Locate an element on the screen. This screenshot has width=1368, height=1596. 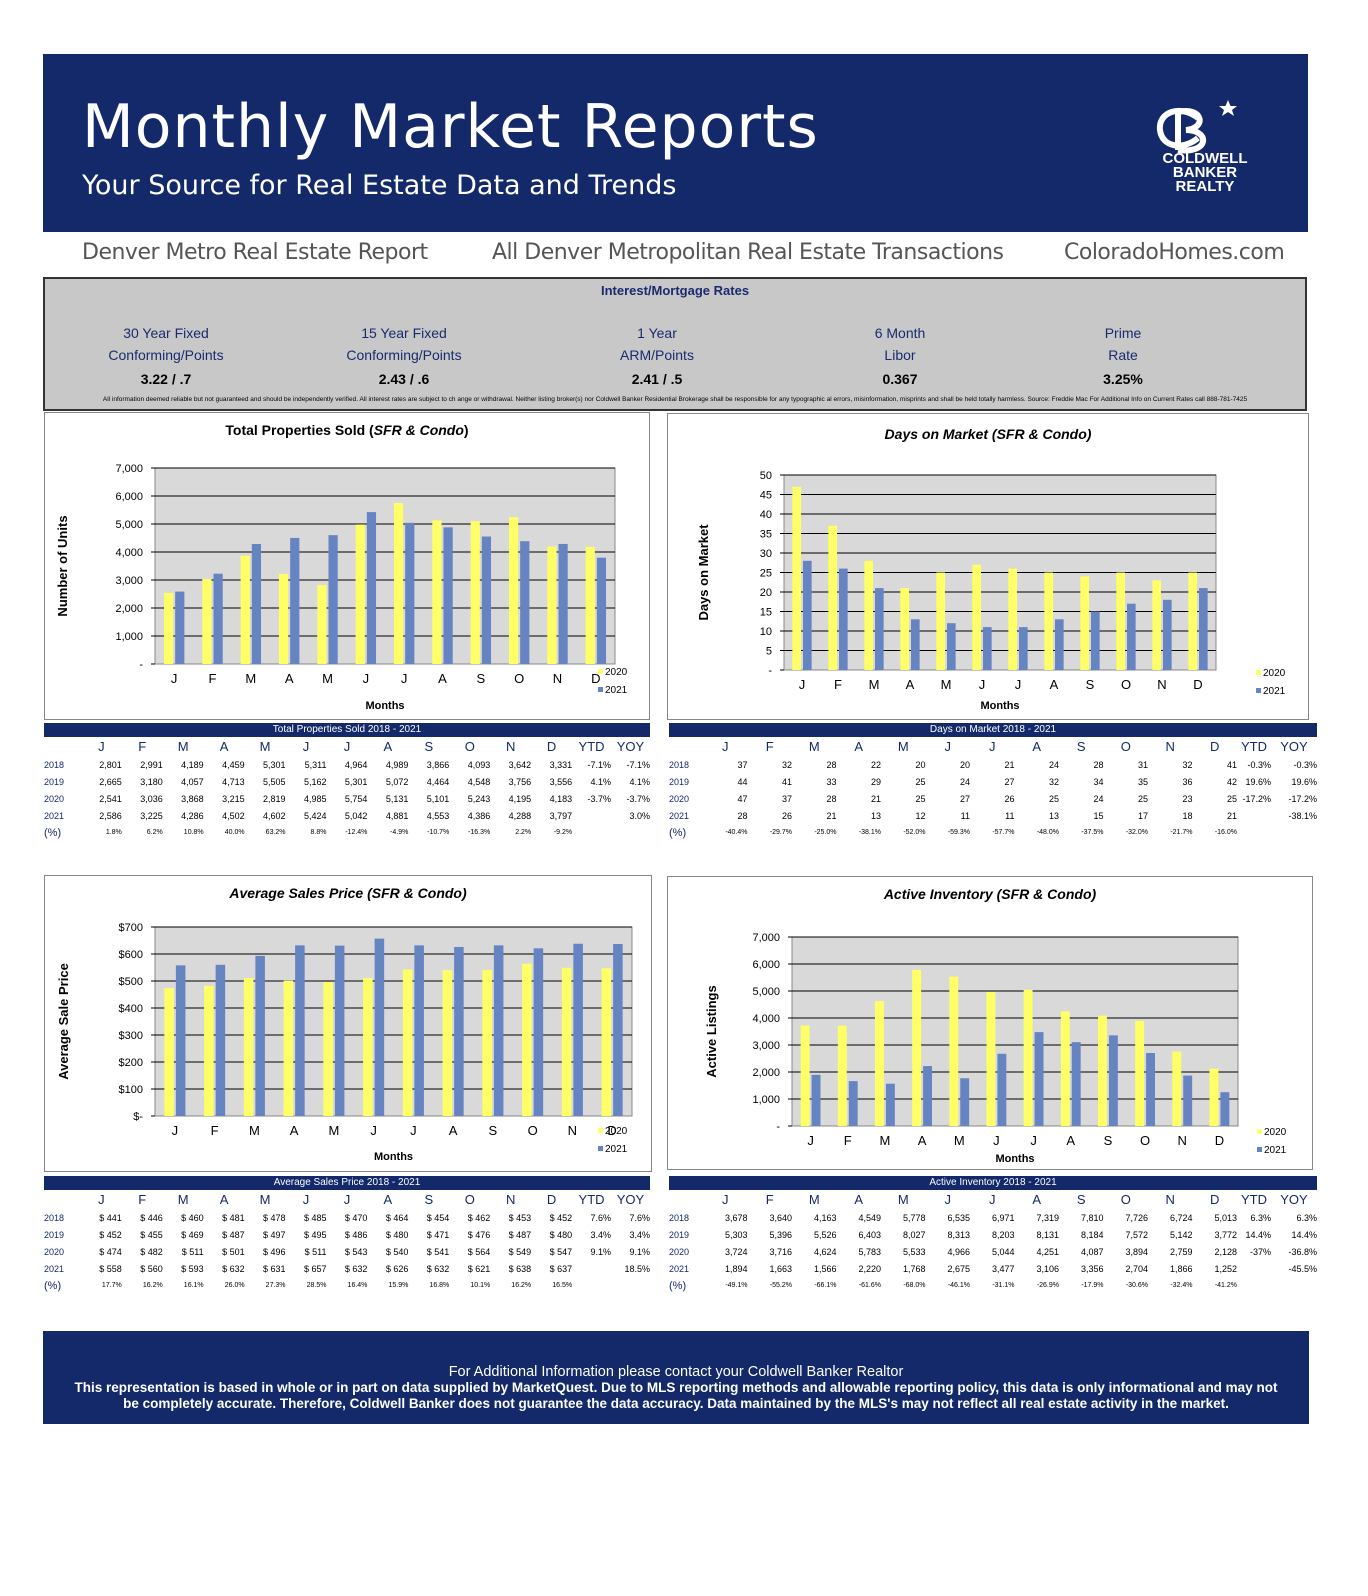
y-tick-label: 5 is located at coordinates (769, 652).